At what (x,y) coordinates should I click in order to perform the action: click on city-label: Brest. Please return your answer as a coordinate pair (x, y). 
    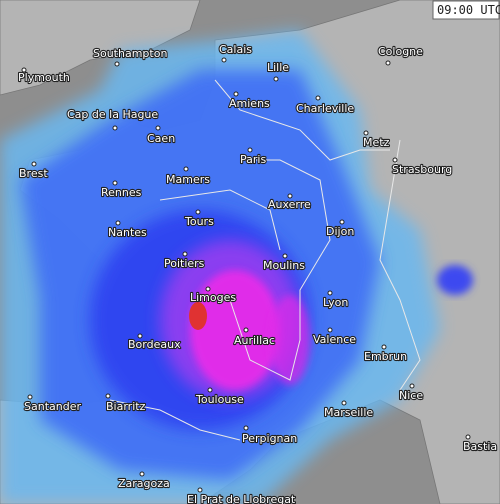
    Looking at the image, I should click on (33, 173).